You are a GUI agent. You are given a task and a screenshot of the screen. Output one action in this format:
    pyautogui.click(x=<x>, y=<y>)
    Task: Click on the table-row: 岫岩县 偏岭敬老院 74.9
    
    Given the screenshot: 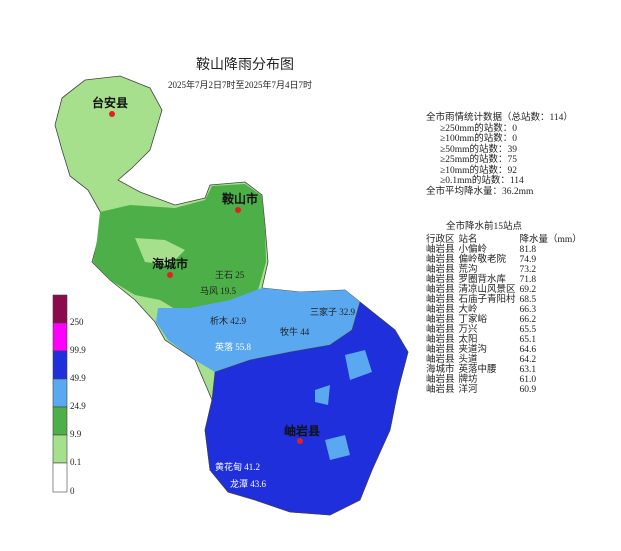 What is the action you would take?
    pyautogui.click(x=506, y=260)
    